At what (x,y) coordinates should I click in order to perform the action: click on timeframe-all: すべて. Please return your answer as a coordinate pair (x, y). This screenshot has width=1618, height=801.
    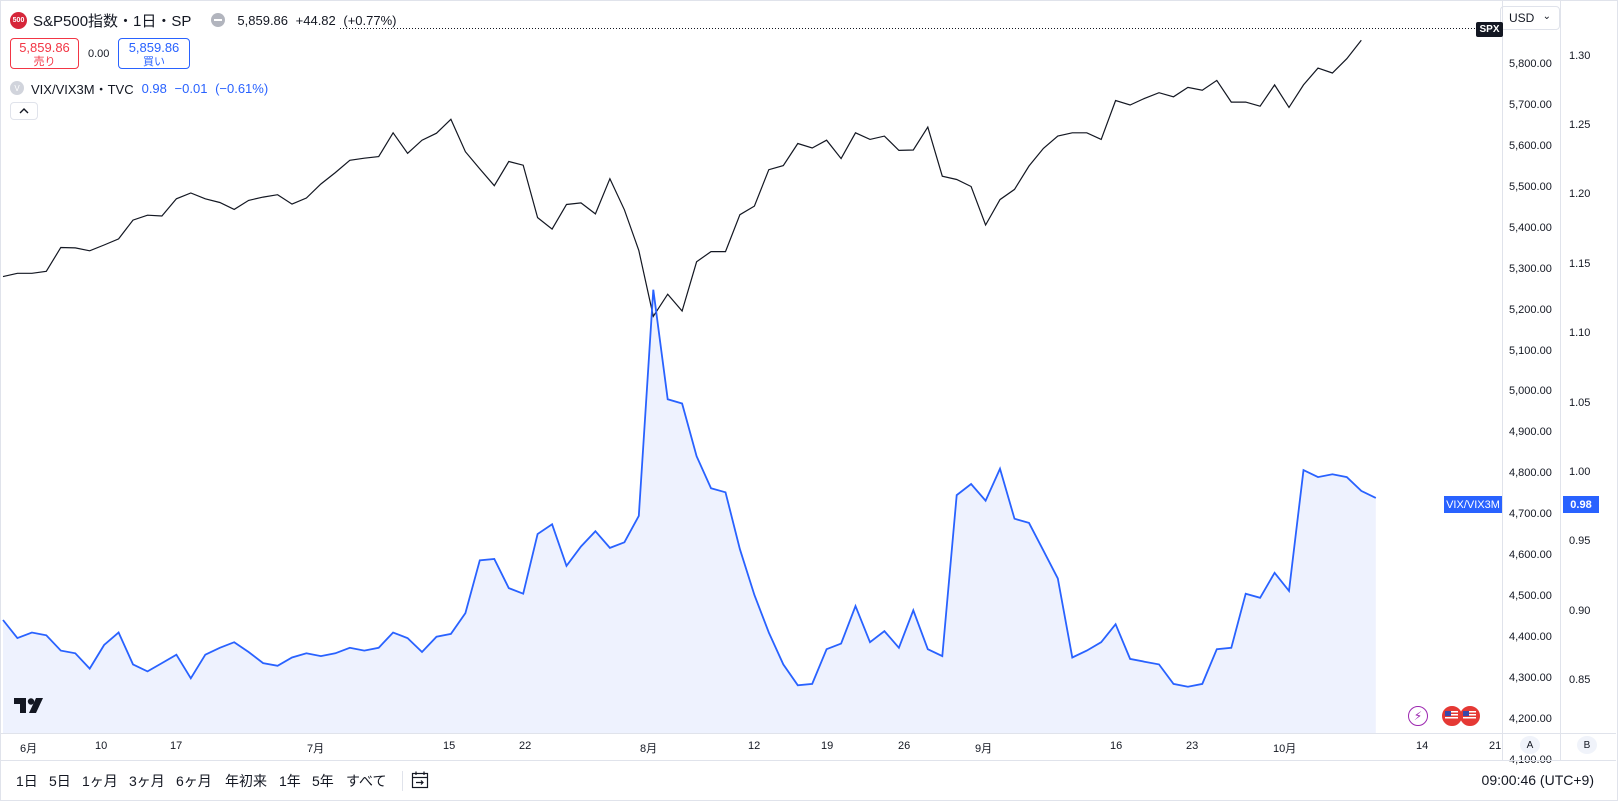
    Looking at the image, I should click on (366, 781).